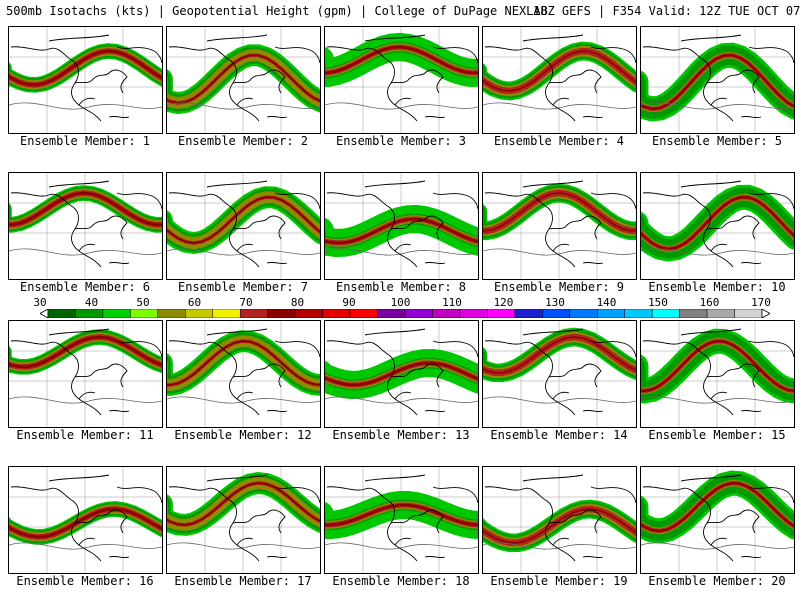 The image size is (800, 600). I want to click on member-caption: Ensemble Member: 2, so click(243, 141).